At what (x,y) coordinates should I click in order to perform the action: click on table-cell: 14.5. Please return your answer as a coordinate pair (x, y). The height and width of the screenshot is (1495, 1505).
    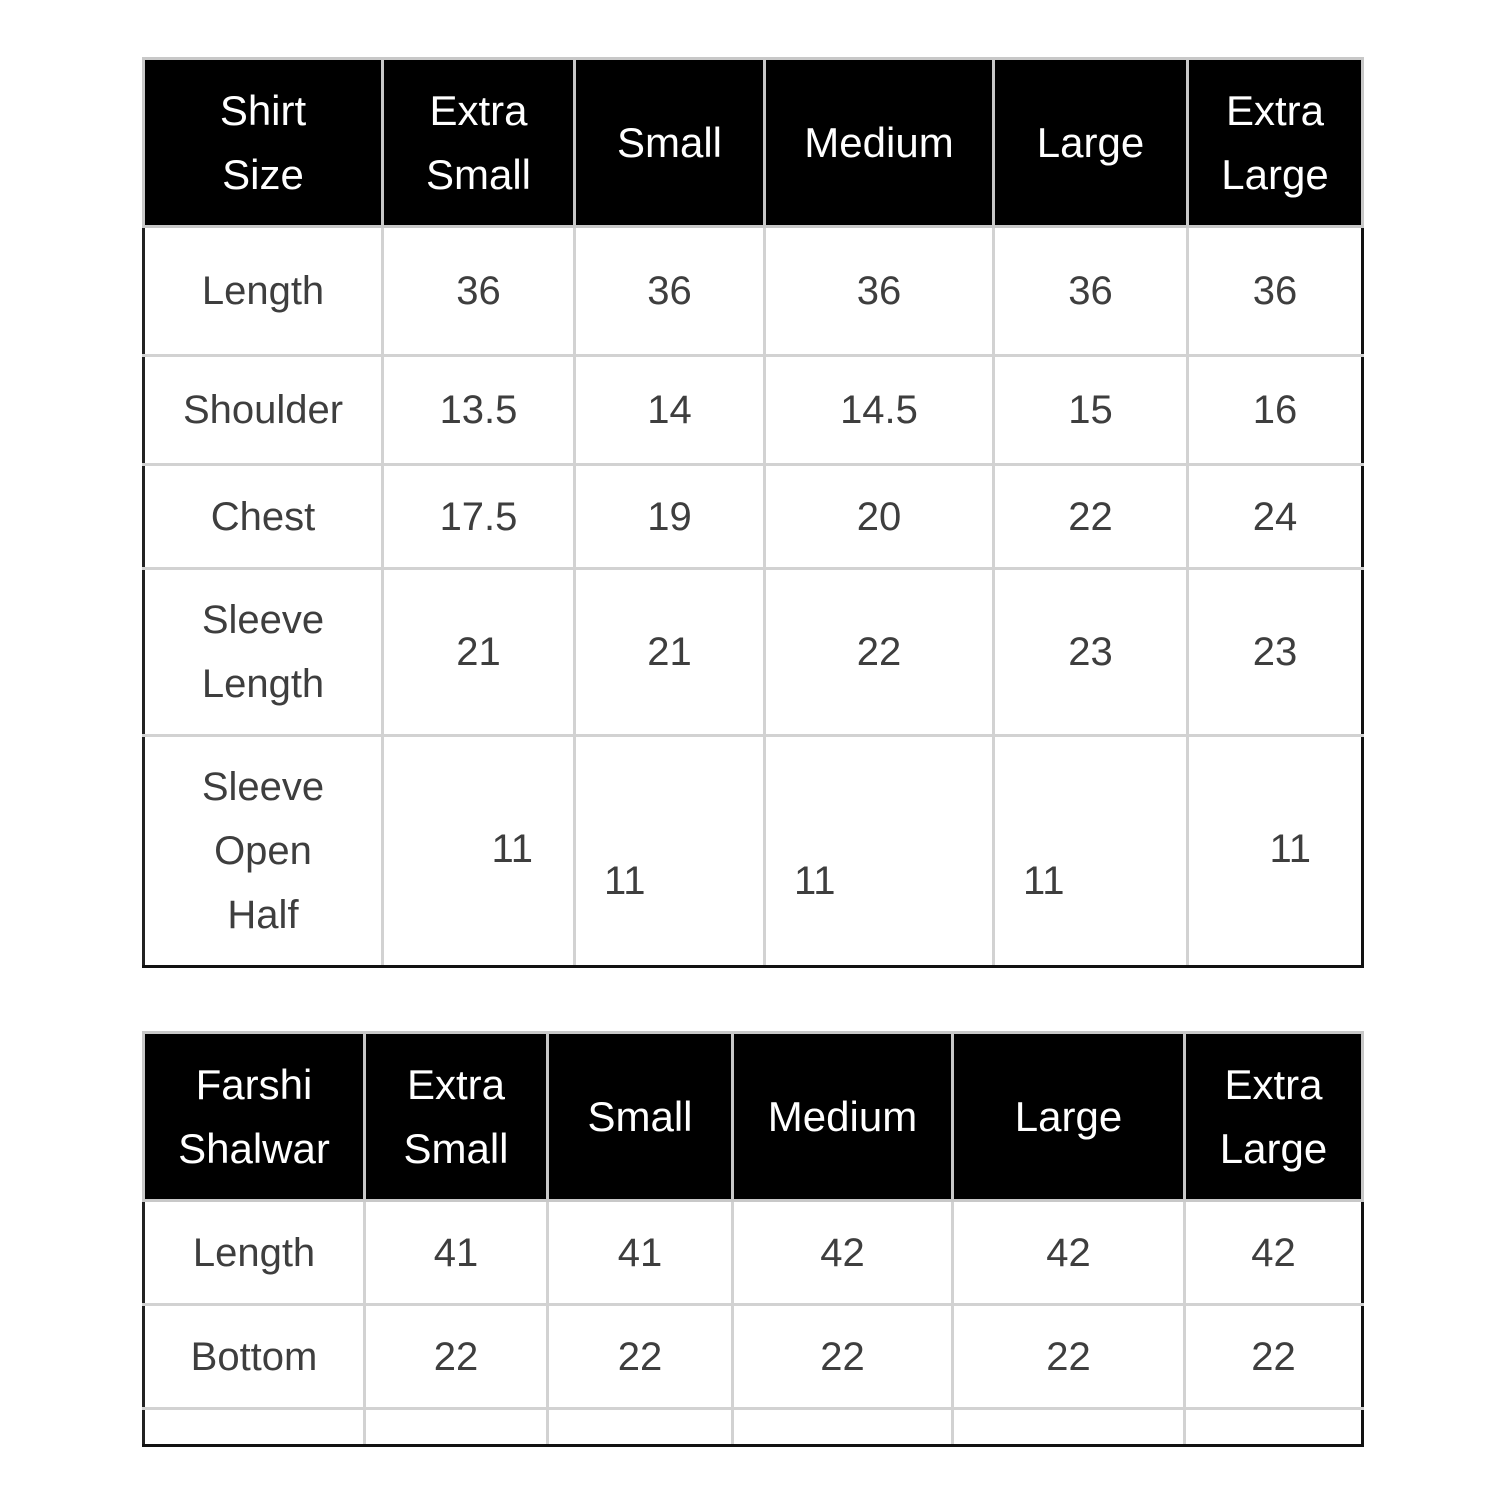
    Looking at the image, I should click on (879, 410).